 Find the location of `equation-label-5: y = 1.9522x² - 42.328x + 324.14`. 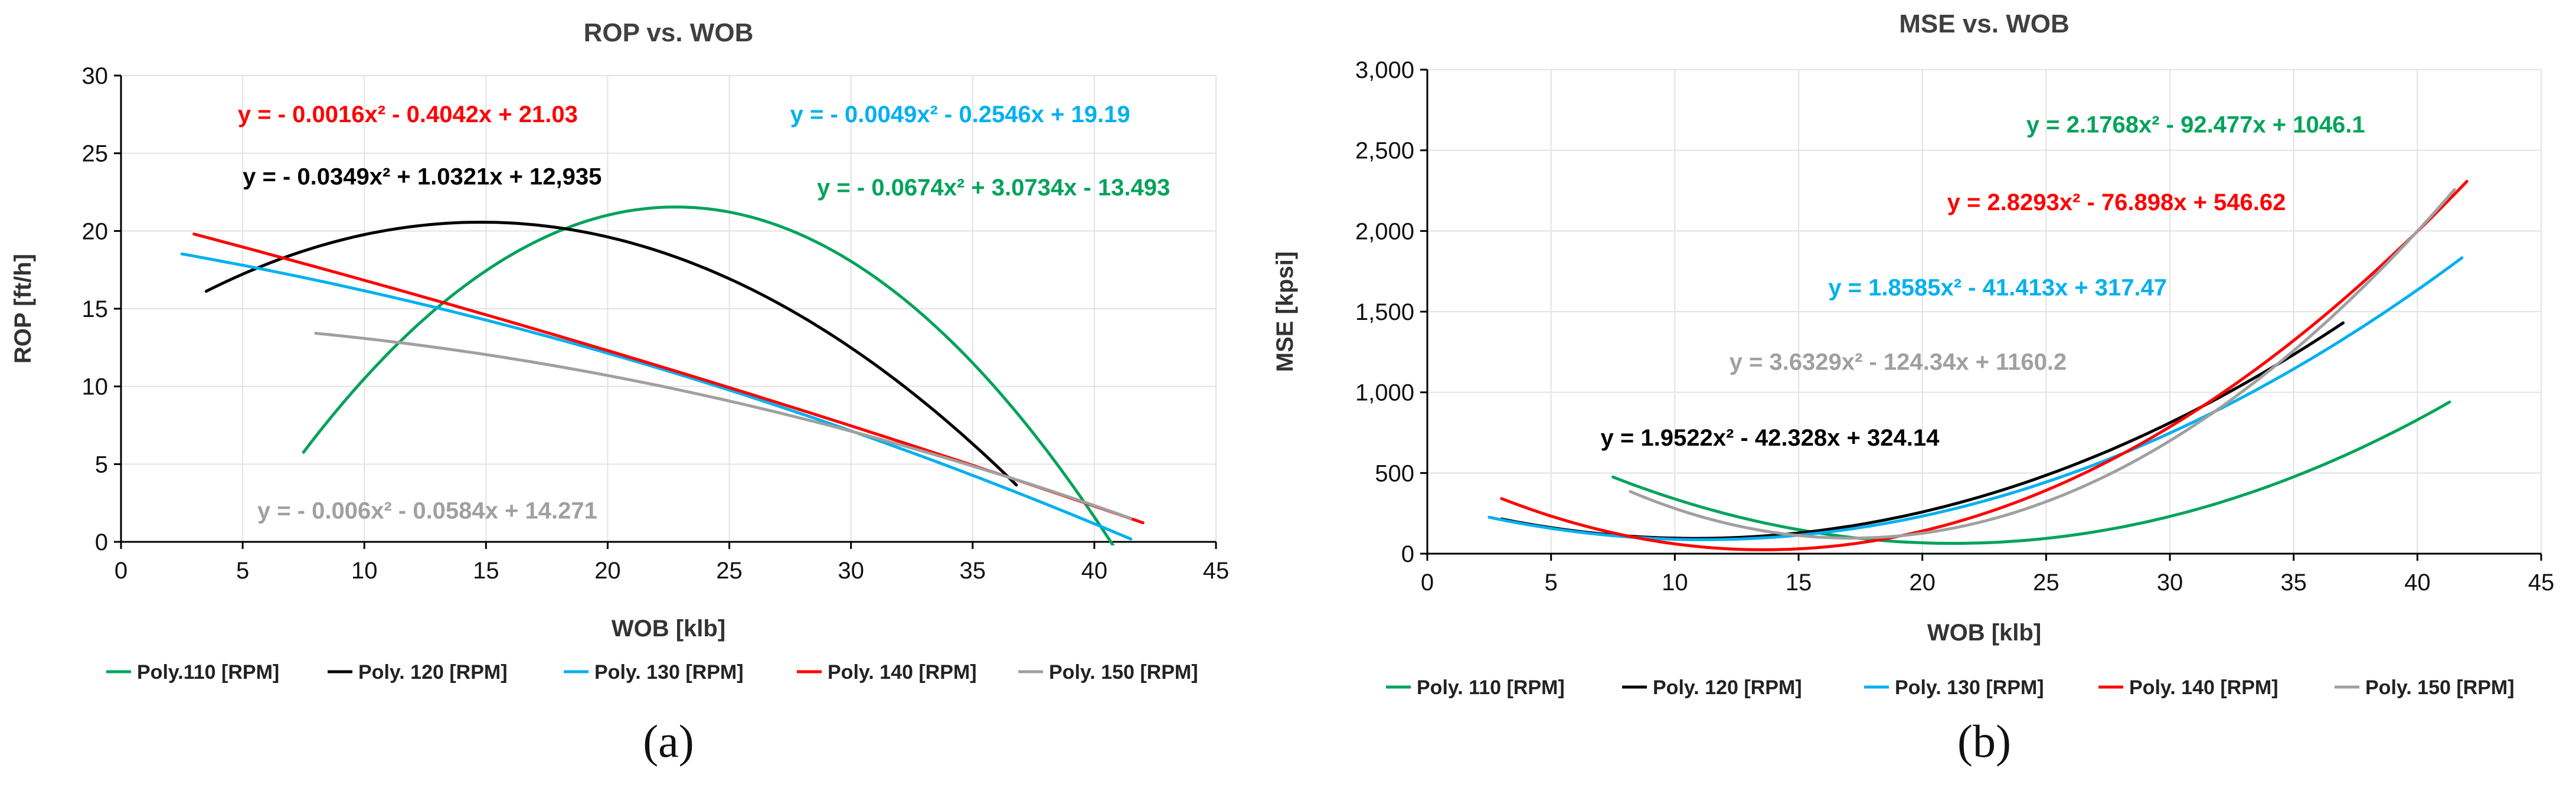

equation-label-5: y = 1.9522x² - 42.328x + 324.14 is located at coordinates (1770, 438).